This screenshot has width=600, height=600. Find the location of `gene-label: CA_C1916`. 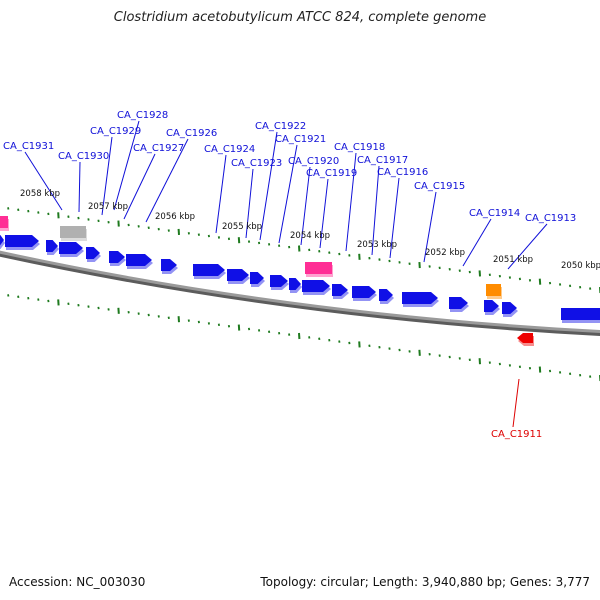

gene-label: CA_C1916 is located at coordinates (402, 172).